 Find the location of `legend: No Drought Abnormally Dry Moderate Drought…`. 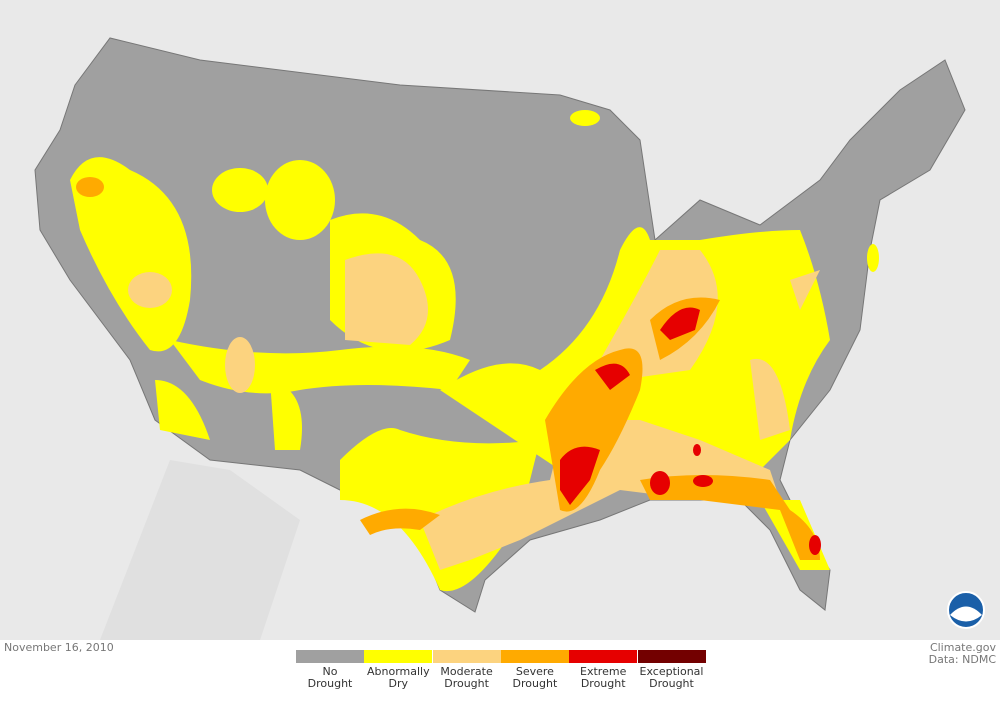

legend: No Drought Abnormally Dry Moderate Drought… is located at coordinates (501, 675).